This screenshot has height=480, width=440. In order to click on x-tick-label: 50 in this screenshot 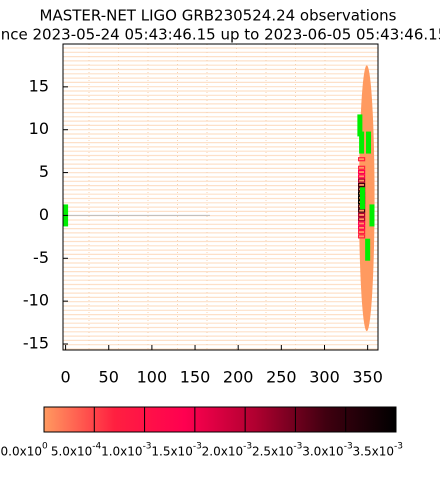, I will do `click(109, 377)`.